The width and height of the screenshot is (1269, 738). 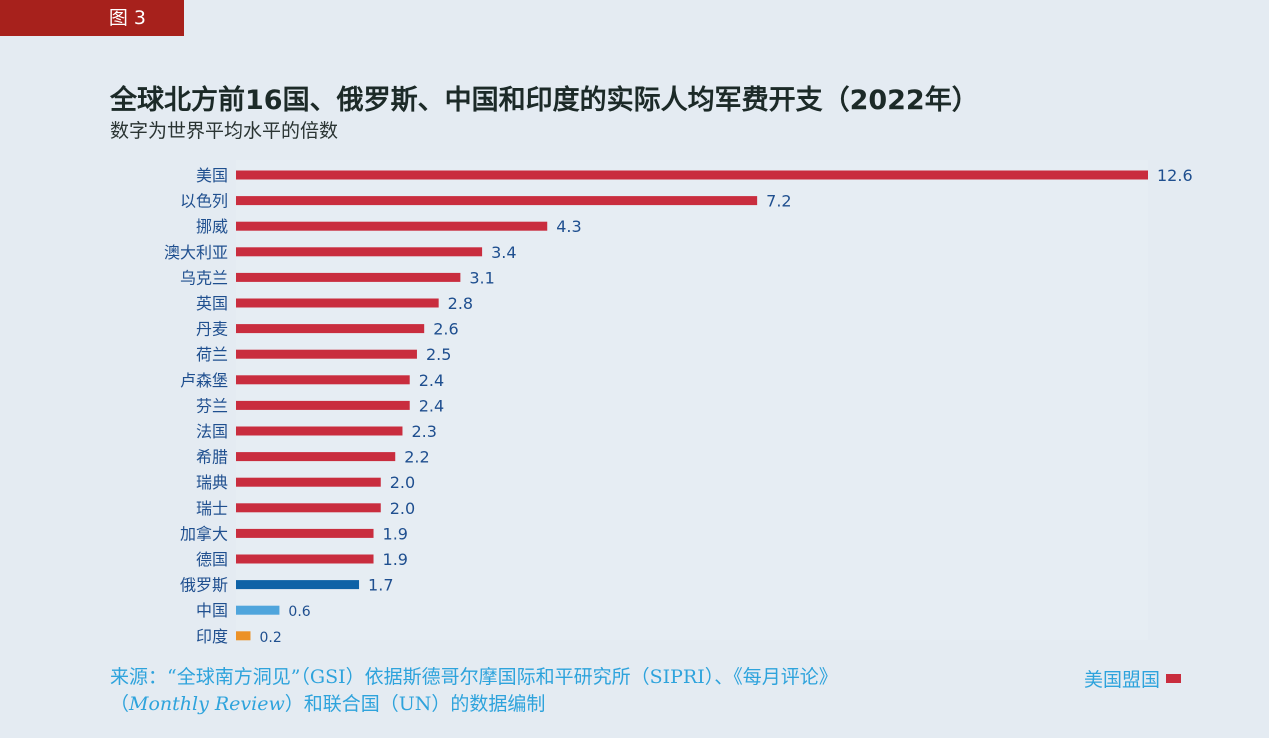 I want to click on value-label: 2.5, so click(x=438, y=354).